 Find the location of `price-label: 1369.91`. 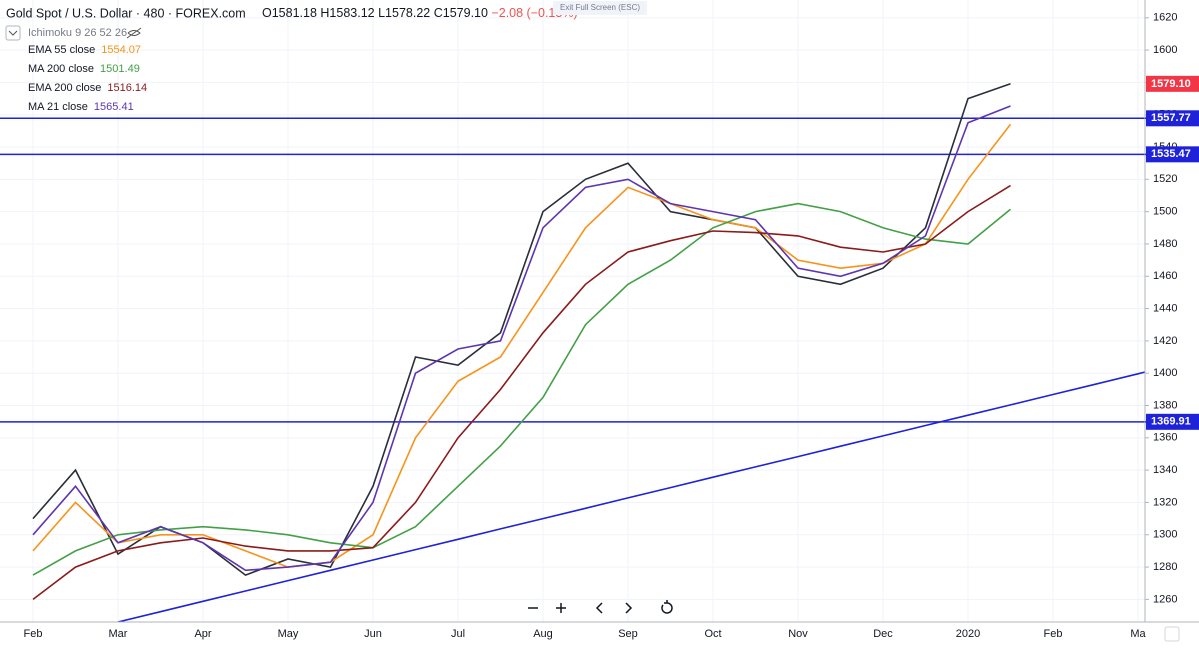

price-label: 1369.91 is located at coordinates (1171, 422).